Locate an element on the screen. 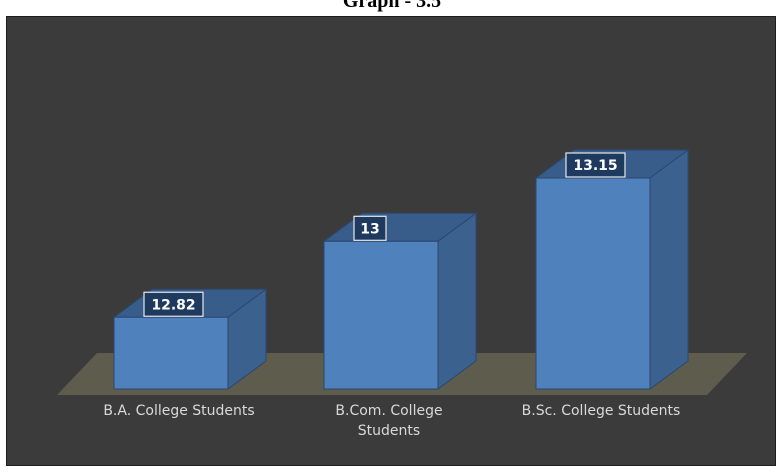 This screenshot has height=472, width=784. data-label: 13 is located at coordinates (369, 229).